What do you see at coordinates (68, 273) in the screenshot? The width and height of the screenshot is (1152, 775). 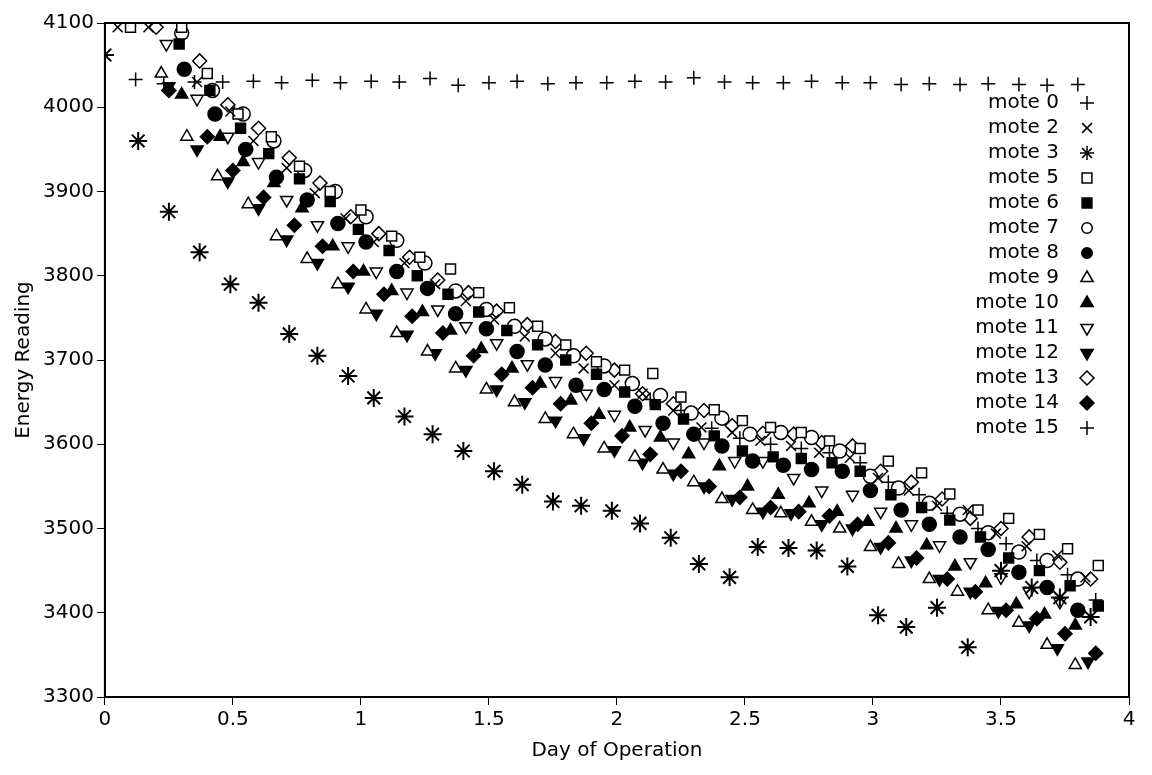 I see `y-tick-label: 3800` at bounding box center [68, 273].